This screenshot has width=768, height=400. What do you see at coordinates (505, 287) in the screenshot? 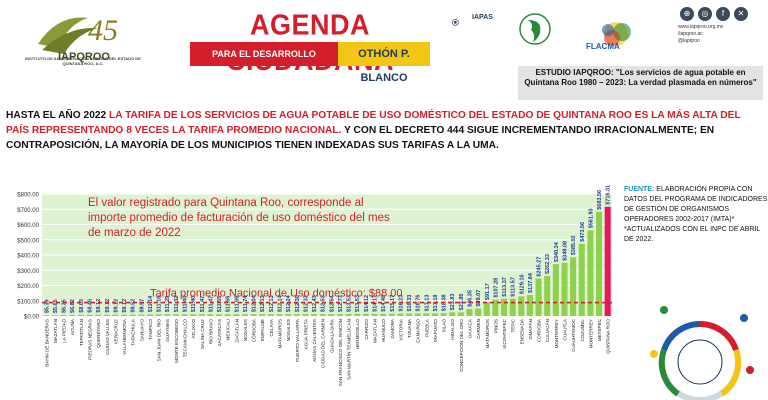
I see `data-label: $113.37` at bounding box center [505, 287].